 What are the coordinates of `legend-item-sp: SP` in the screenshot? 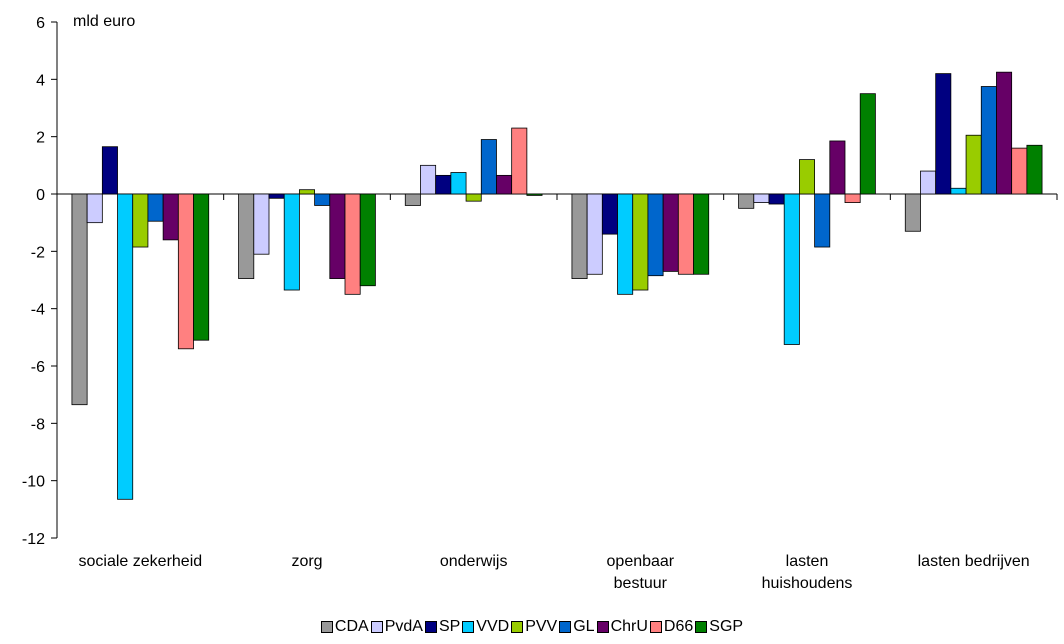 It's located at (442, 627).